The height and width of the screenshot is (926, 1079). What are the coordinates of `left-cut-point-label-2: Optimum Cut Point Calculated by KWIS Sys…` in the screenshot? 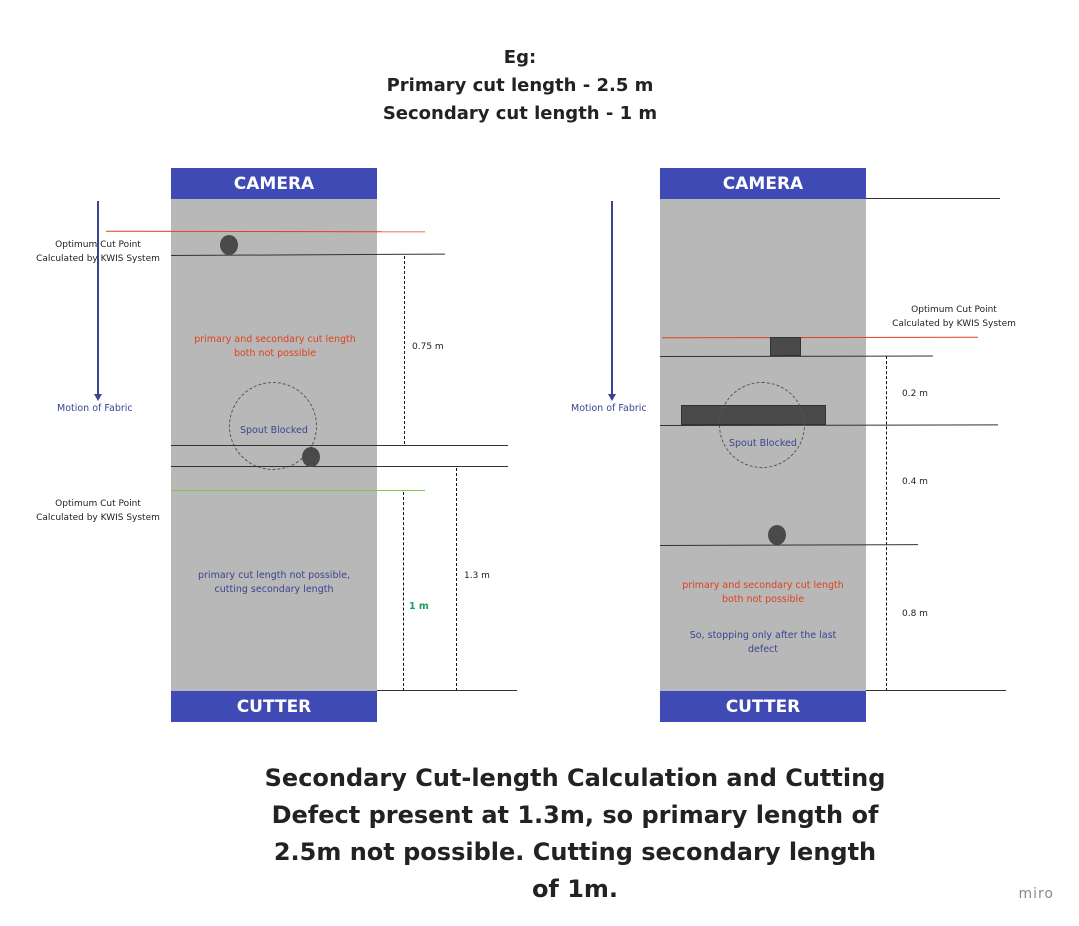 It's located at (98, 511).